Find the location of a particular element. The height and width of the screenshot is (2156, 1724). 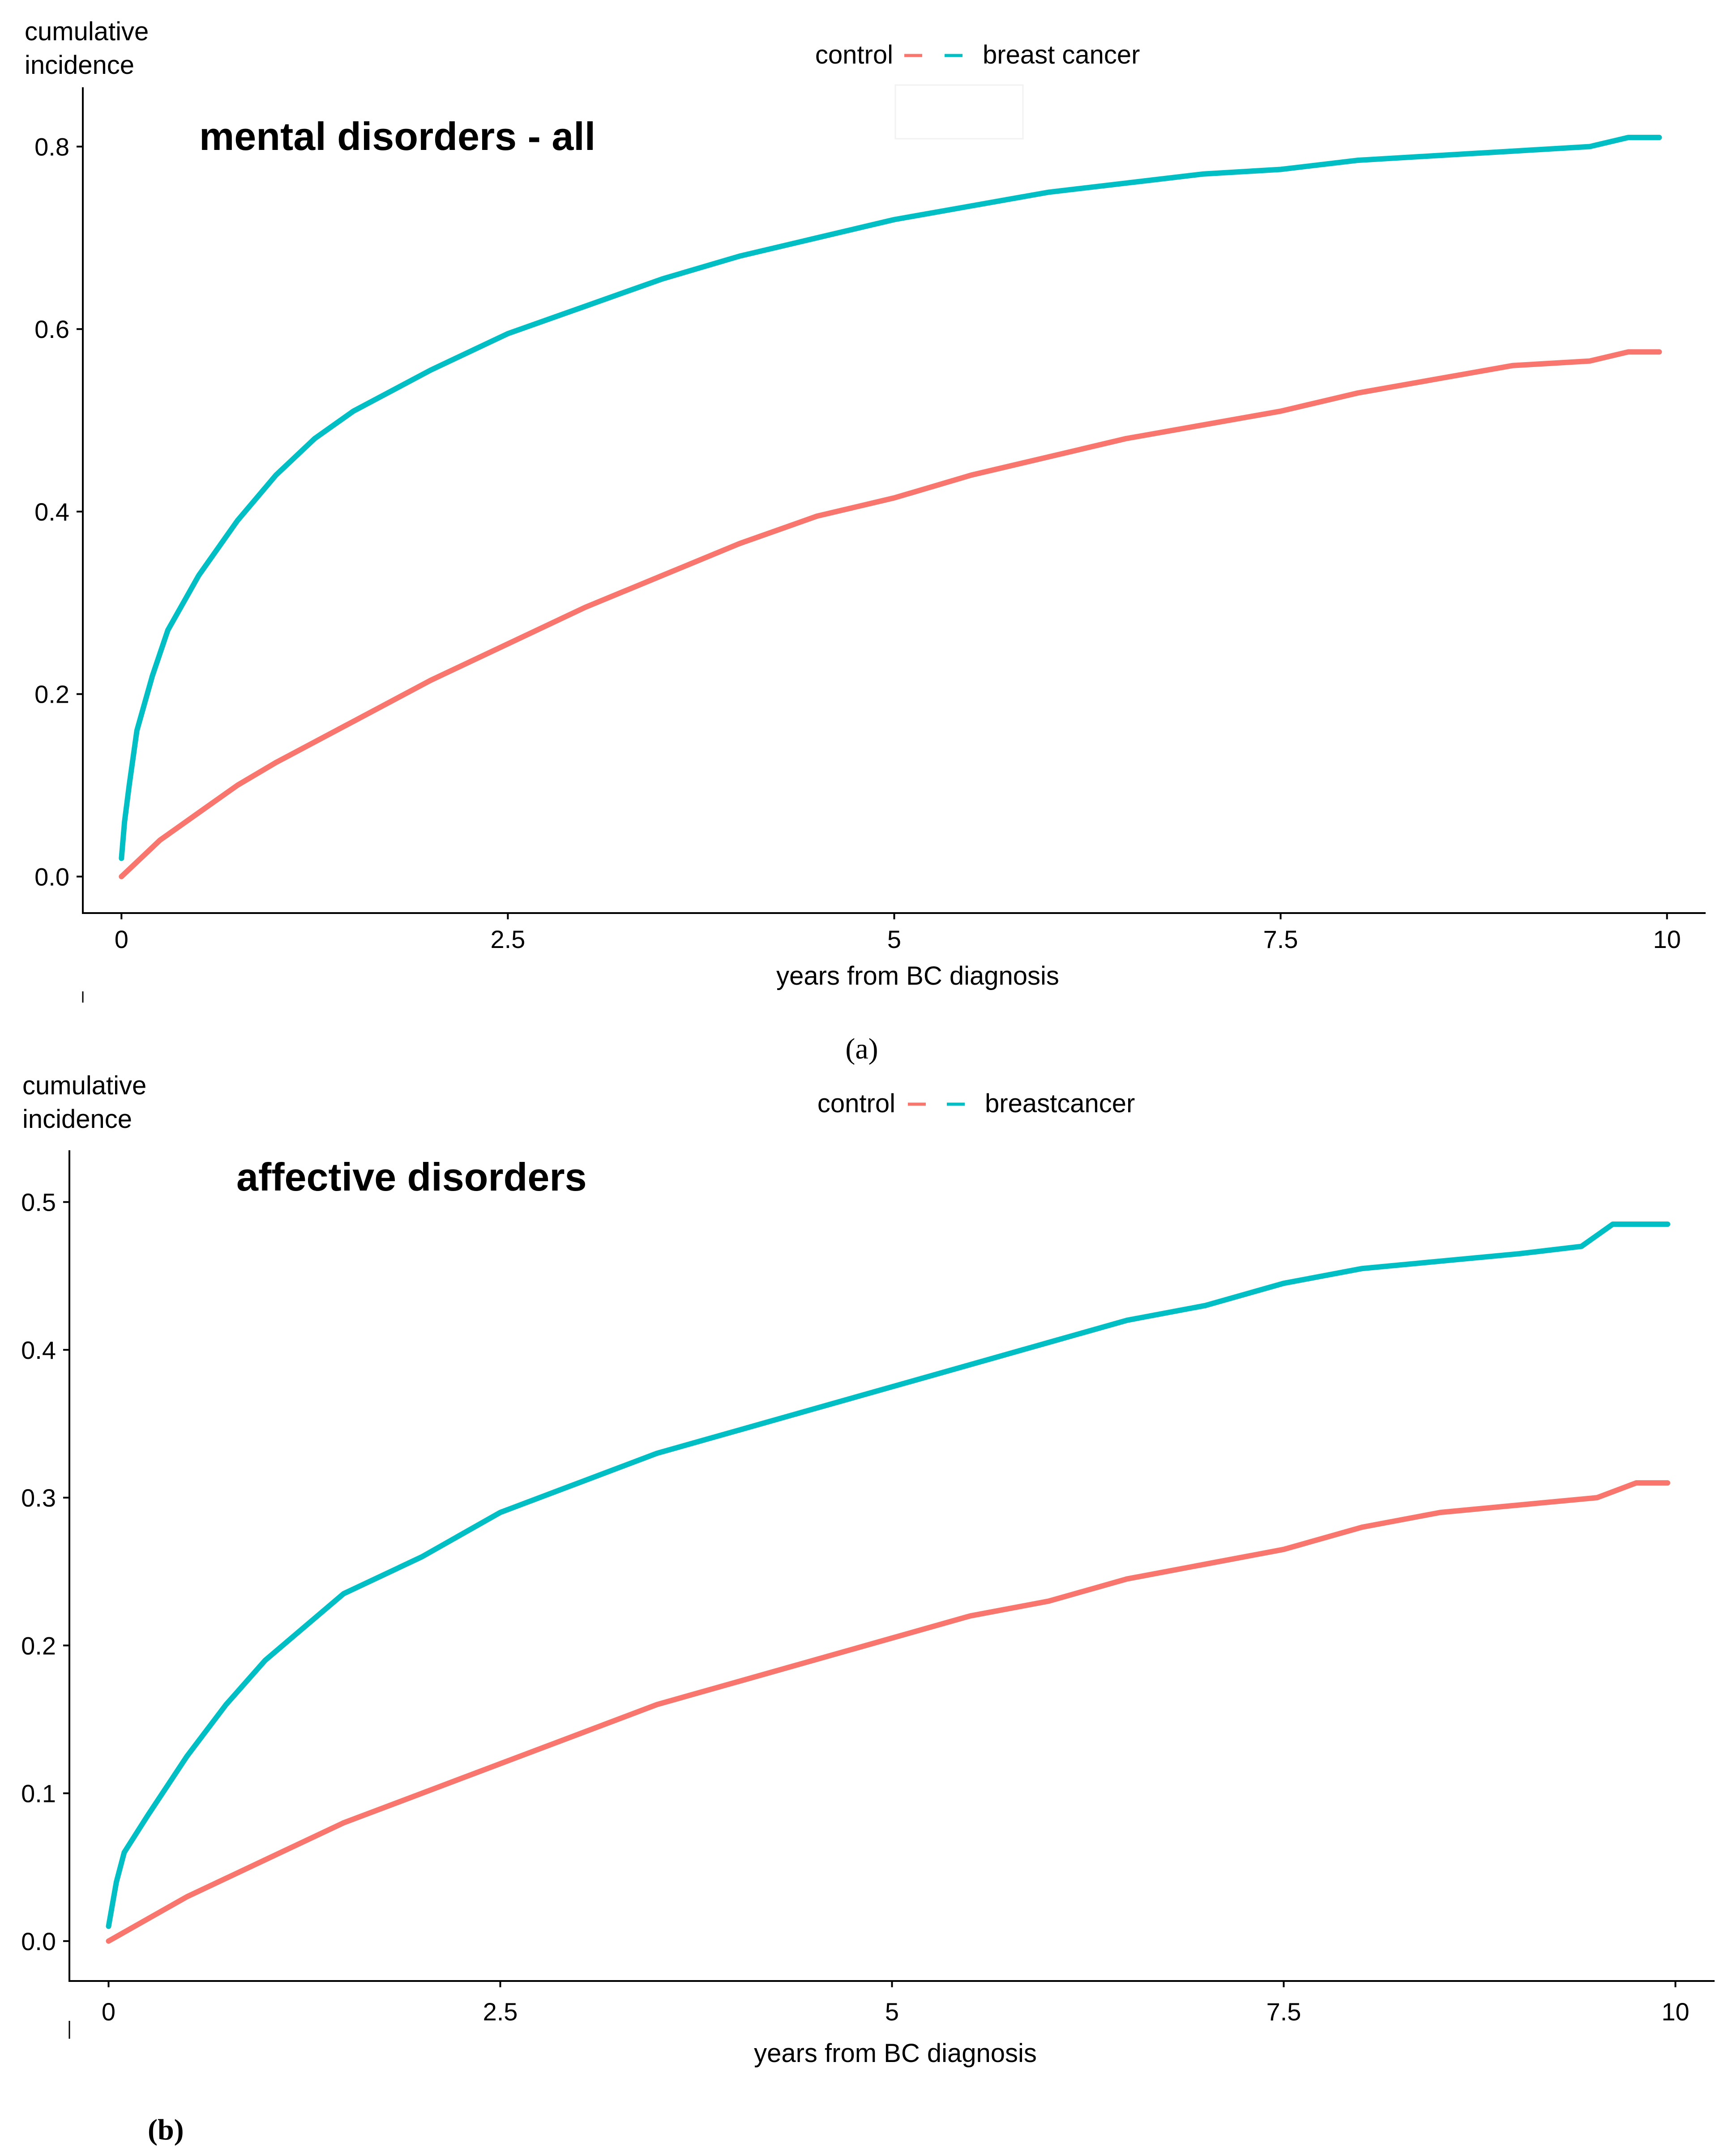

chart-a-y-tick-label: 0.8 is located at coordinates (52, 147).